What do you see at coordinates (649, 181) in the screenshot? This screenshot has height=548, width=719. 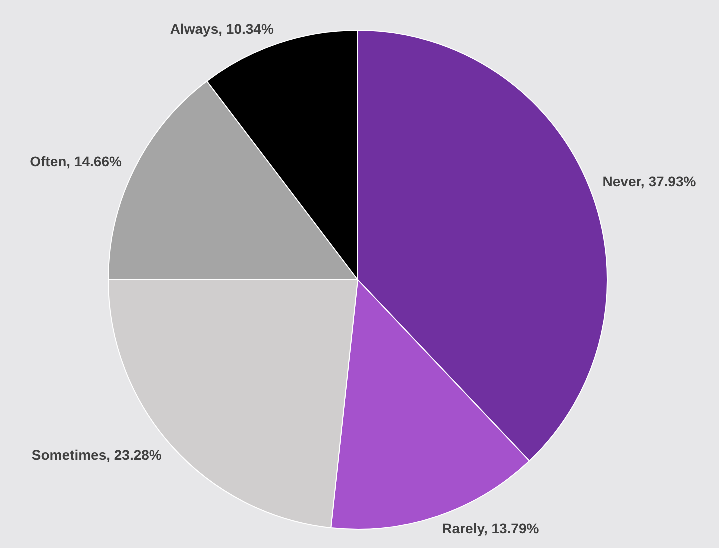 I see `slice-label: Never, 37.93%` at bounding box center [649, 181].